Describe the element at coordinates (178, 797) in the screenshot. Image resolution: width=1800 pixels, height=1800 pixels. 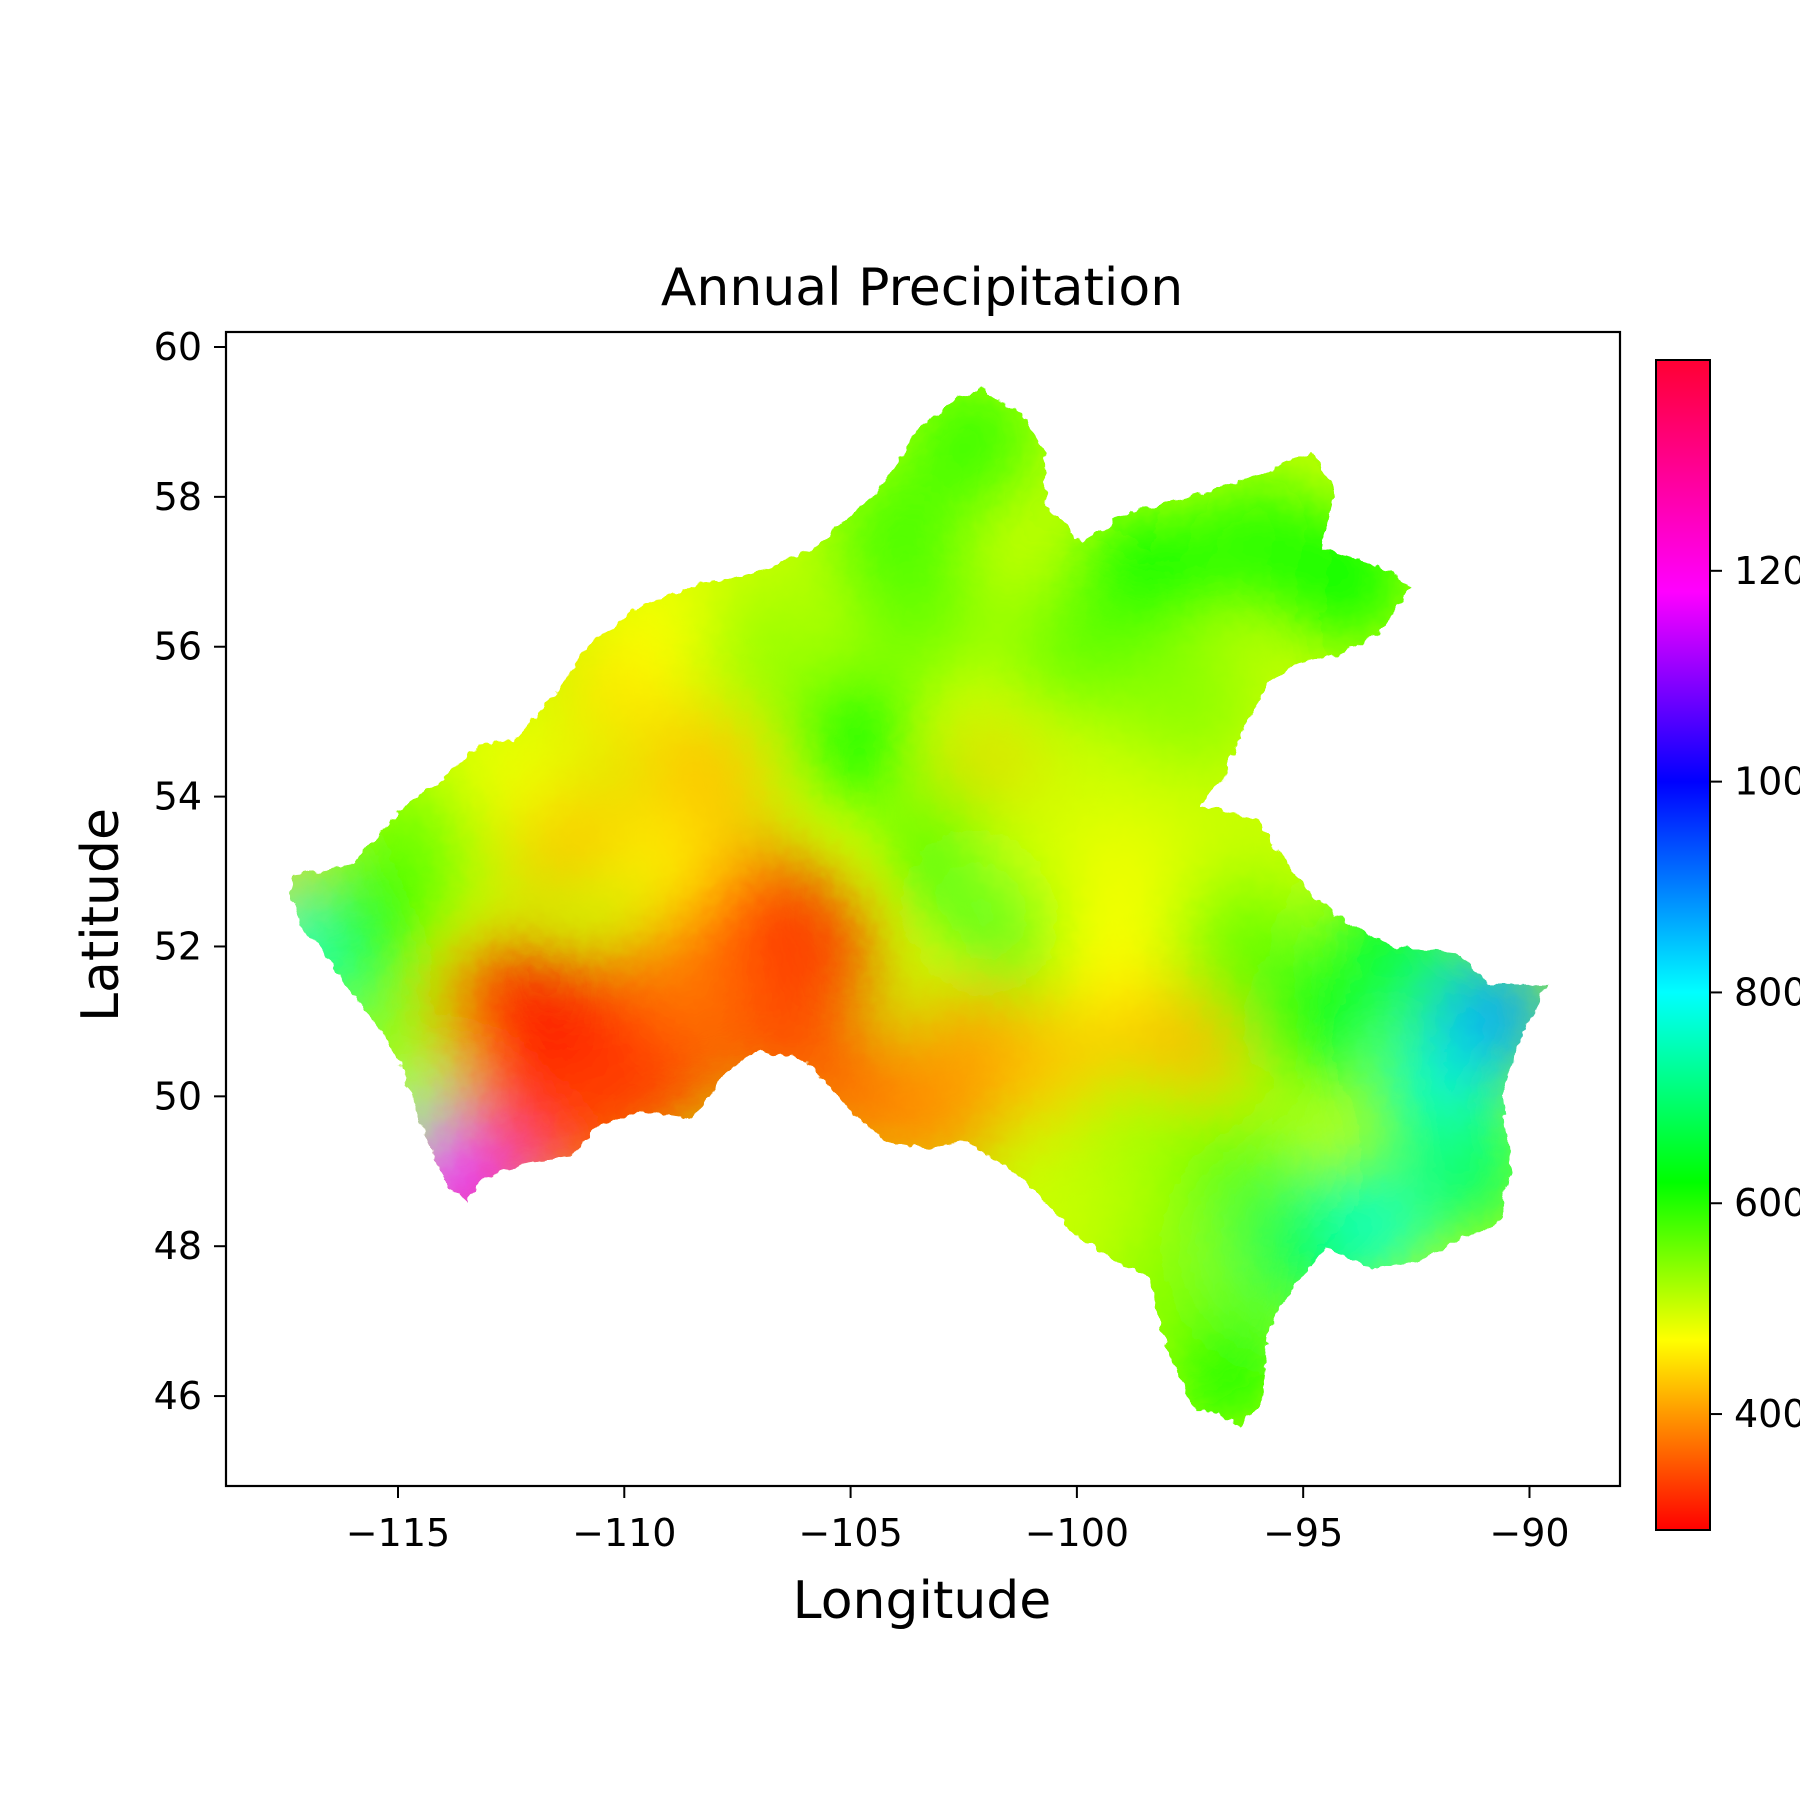
I see `y-tick-label: 54` at that location.